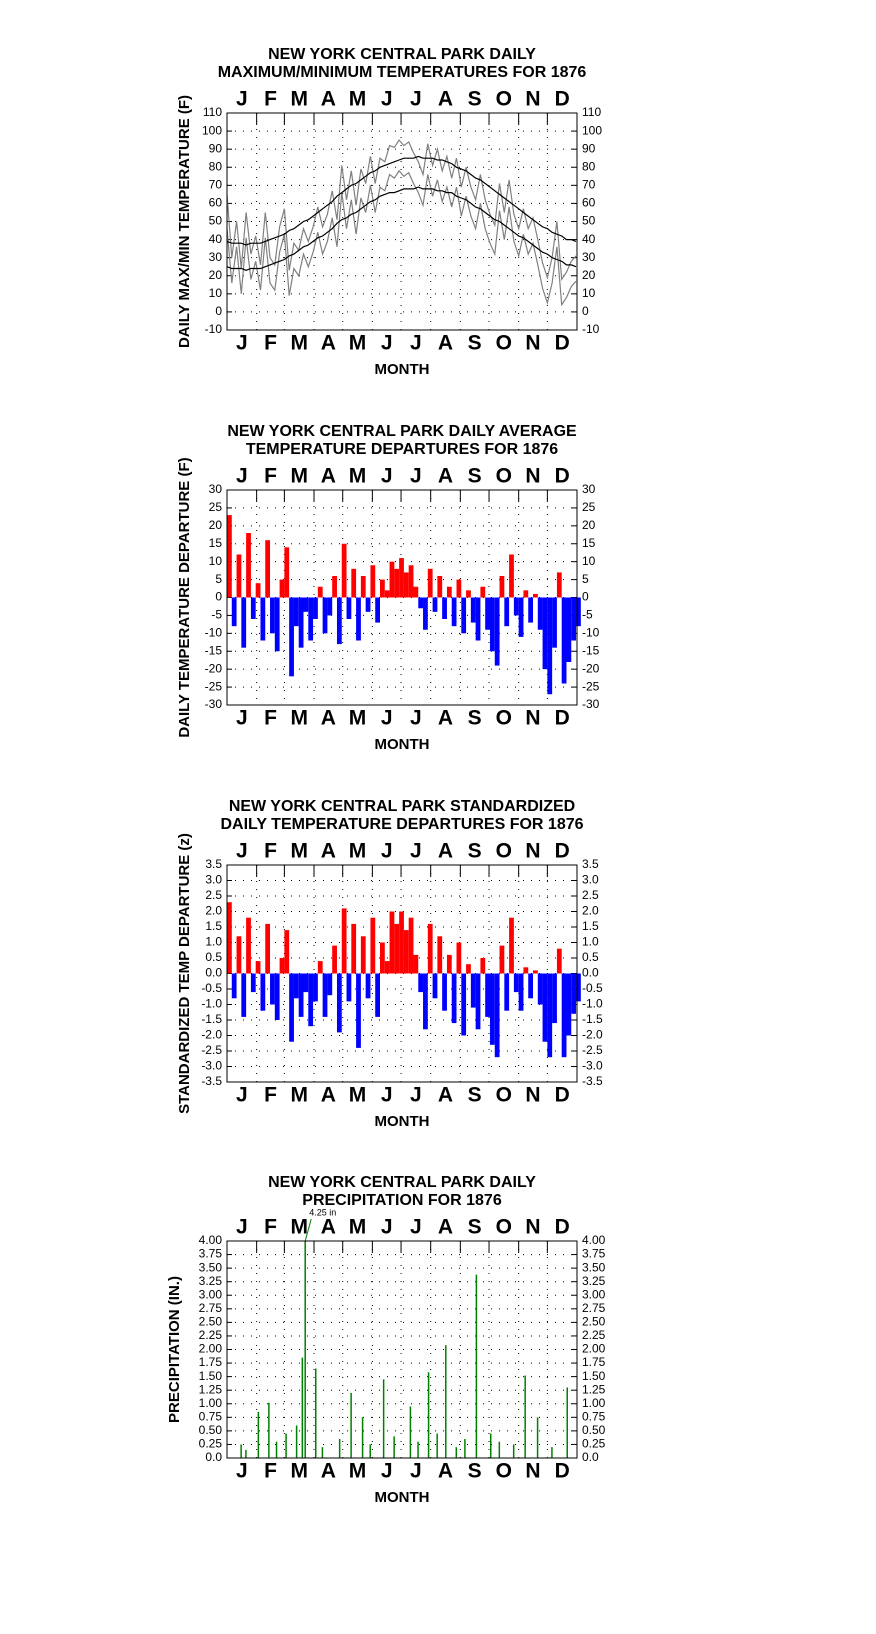  What do you see at coordinates (594, 1362) in the screenshot?
I see `y-tick-label-right: 1.75` at bounding box center [594, 1362].